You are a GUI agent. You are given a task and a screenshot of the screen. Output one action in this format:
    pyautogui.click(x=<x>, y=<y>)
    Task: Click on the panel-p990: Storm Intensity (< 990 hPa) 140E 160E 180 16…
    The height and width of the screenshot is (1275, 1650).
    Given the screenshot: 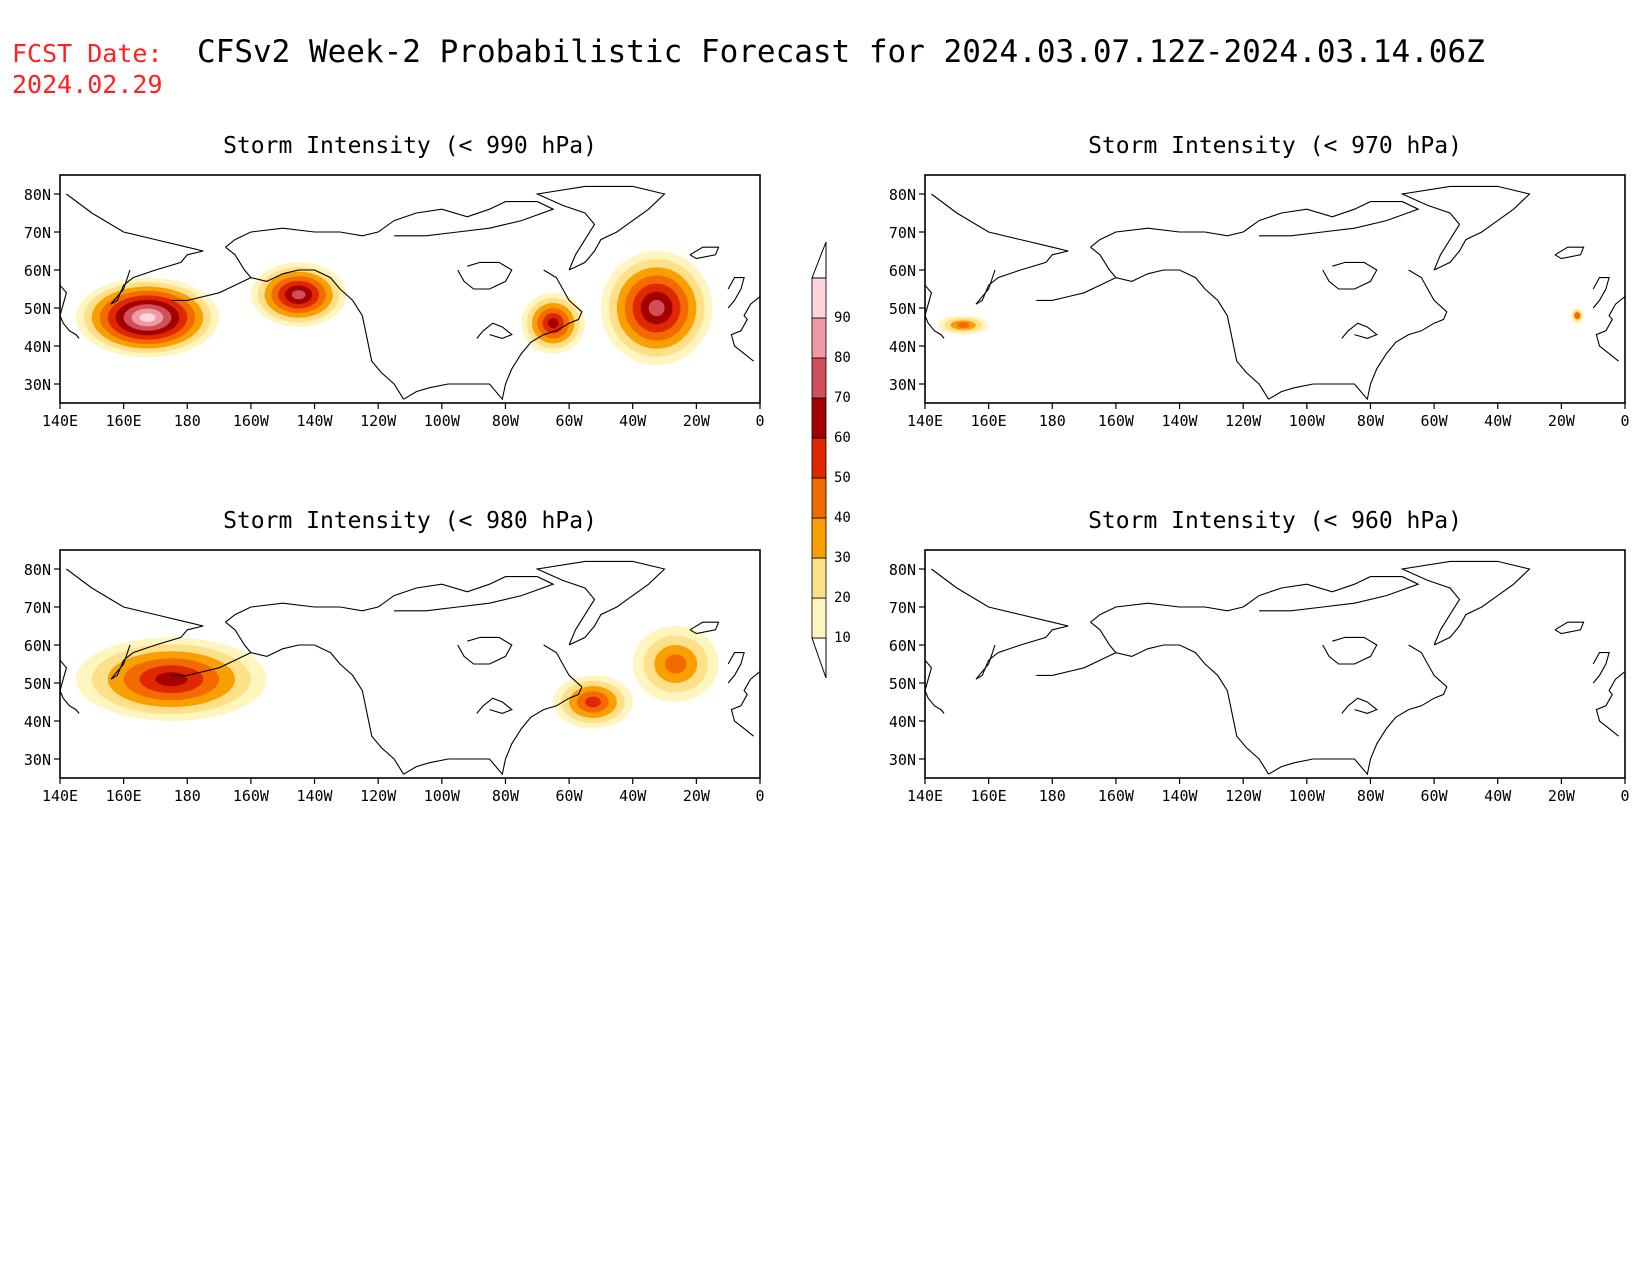 What is the action you would take?
    pyautogui.click(x=394, y=281)
    